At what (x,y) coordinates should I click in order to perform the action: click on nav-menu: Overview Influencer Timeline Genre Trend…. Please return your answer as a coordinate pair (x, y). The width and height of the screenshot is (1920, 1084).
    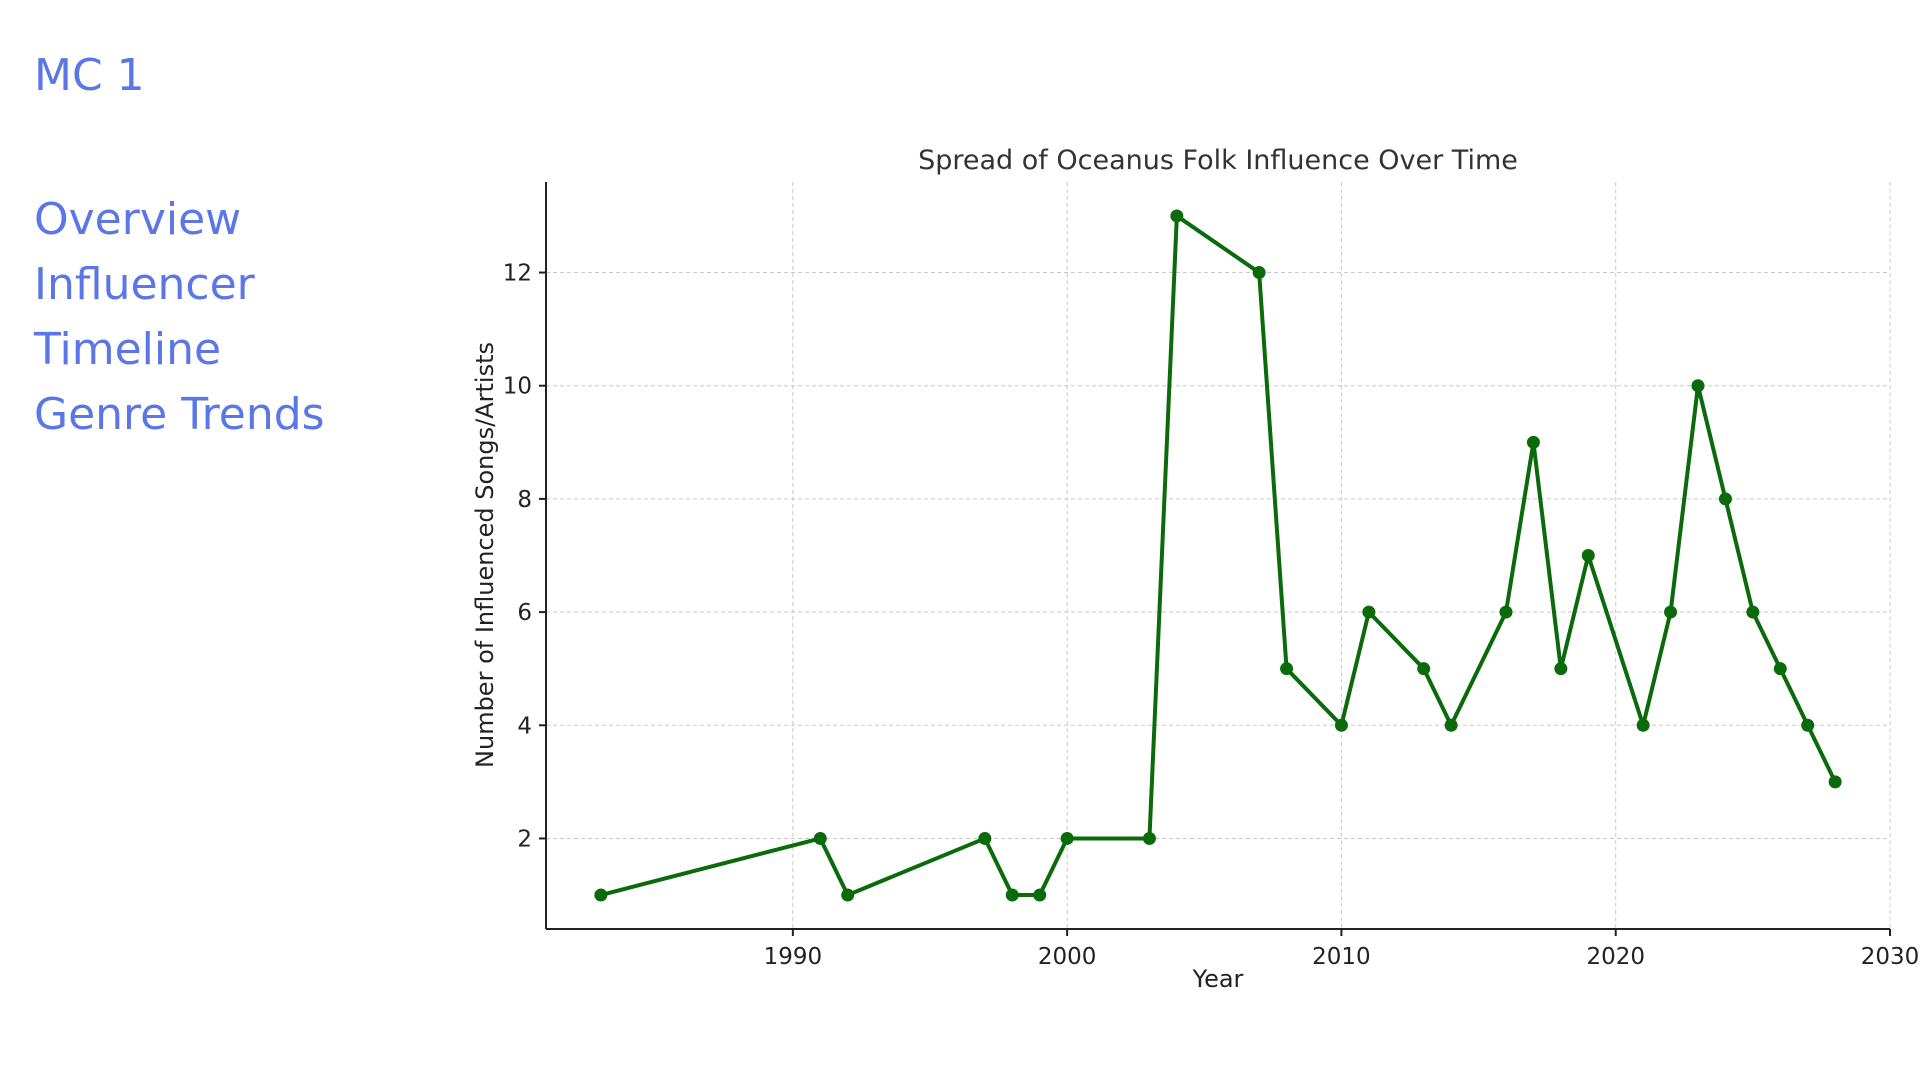
    Looking at the image, I should click on (214, 317).